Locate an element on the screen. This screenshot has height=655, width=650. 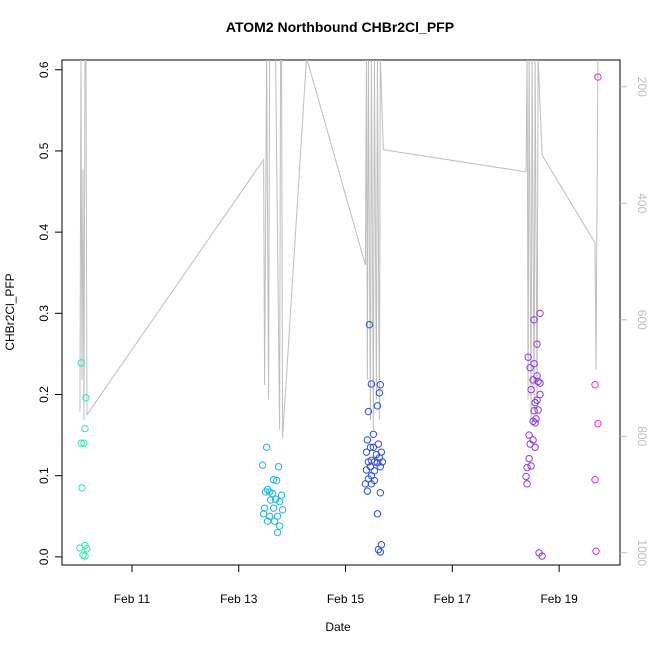
y-tick-label: 0.4 is located at coordinates (44, 231).